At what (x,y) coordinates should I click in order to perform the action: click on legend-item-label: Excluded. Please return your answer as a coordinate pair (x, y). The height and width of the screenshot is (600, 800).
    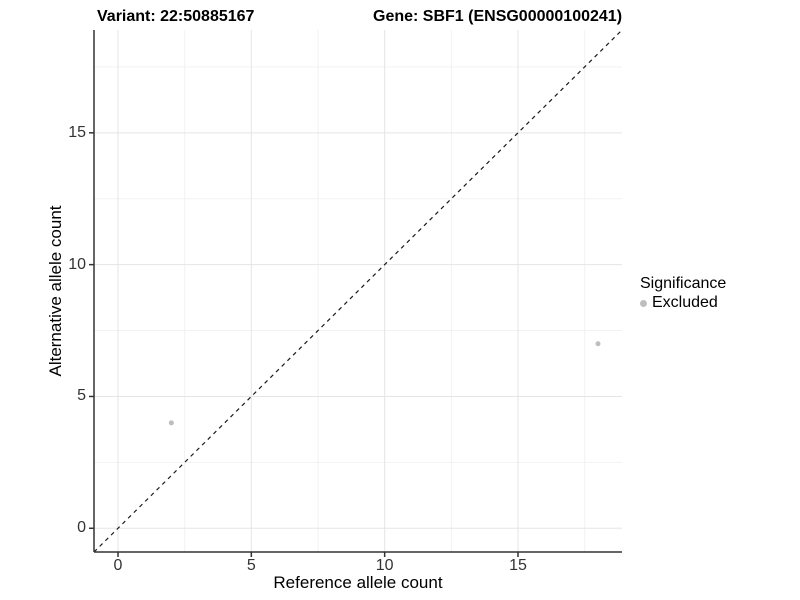
    Looking at the image, I should click on (685, 302).